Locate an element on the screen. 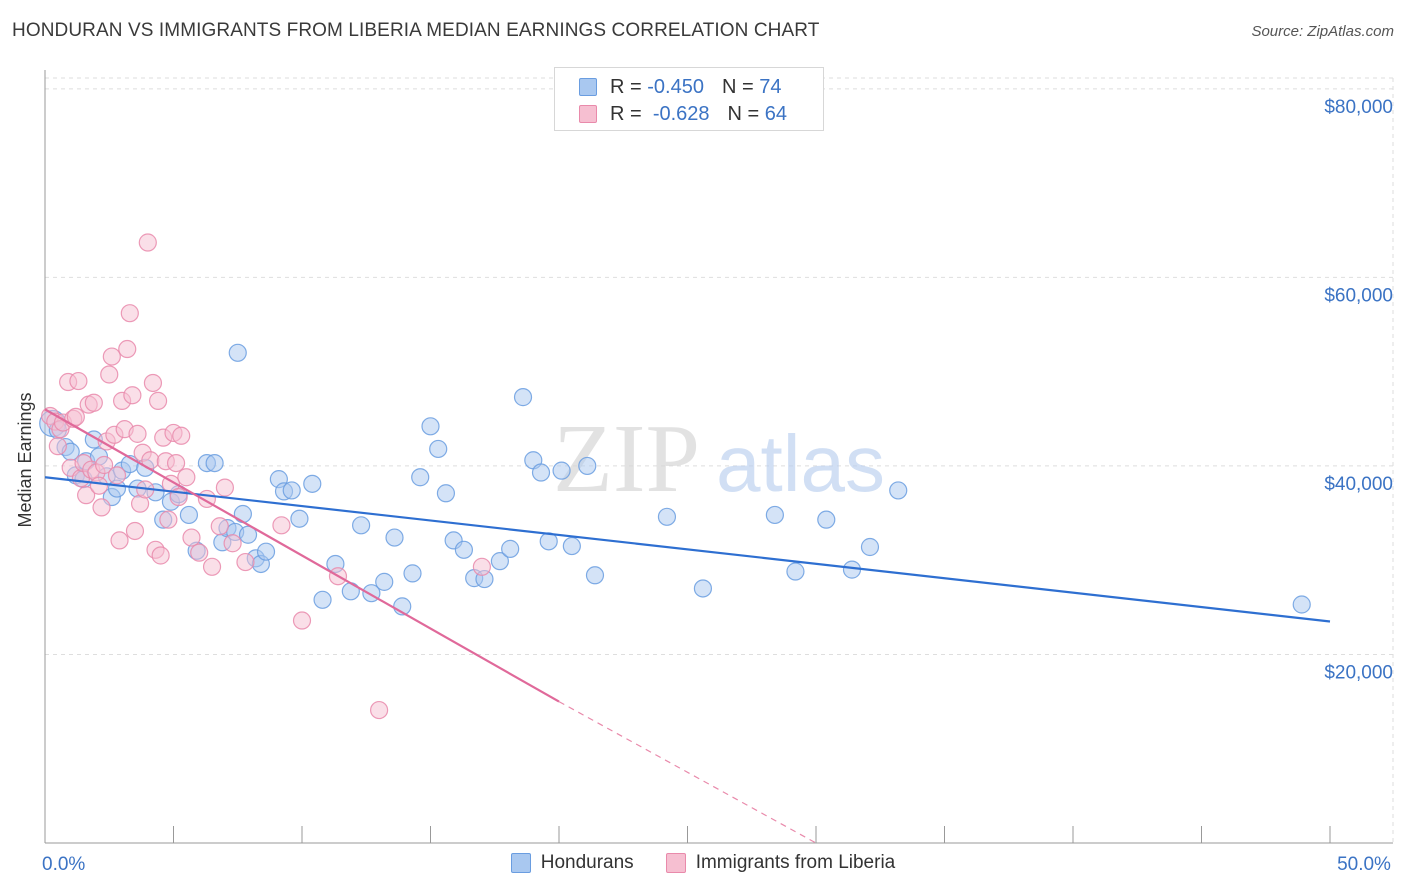 This screenshot has width=1406, height=892. y-tick-label: $60,000 is located at coordinates (1358, 295).